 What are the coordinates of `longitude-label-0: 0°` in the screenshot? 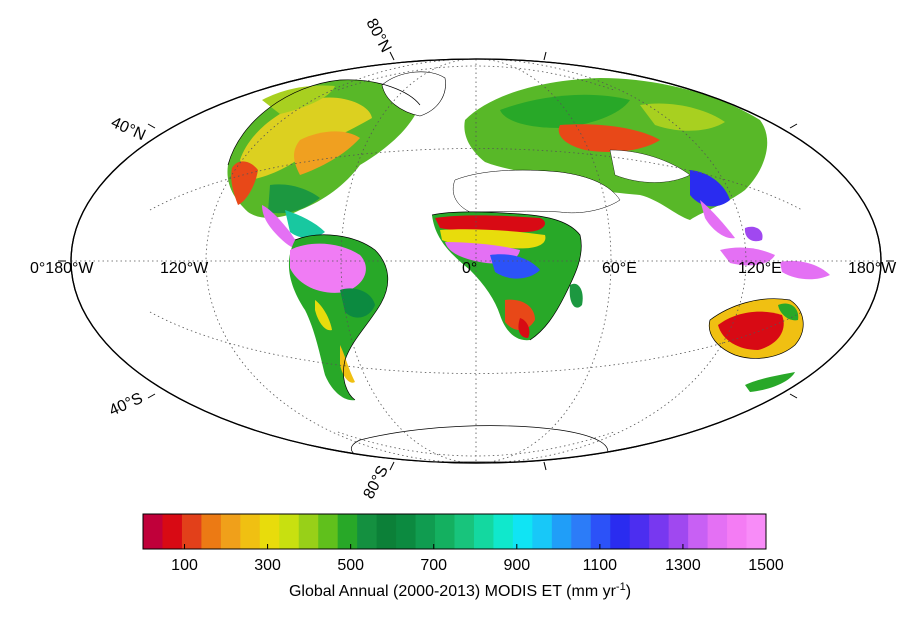 It's located at (469, 268).